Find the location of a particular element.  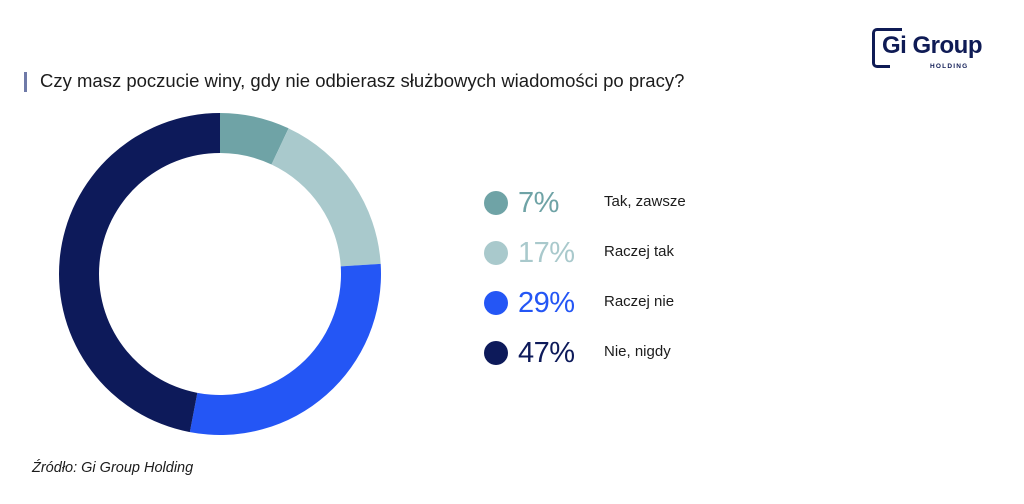

gi-group-logo: Gi Group HOLDING is located at coordinates (937, 49).